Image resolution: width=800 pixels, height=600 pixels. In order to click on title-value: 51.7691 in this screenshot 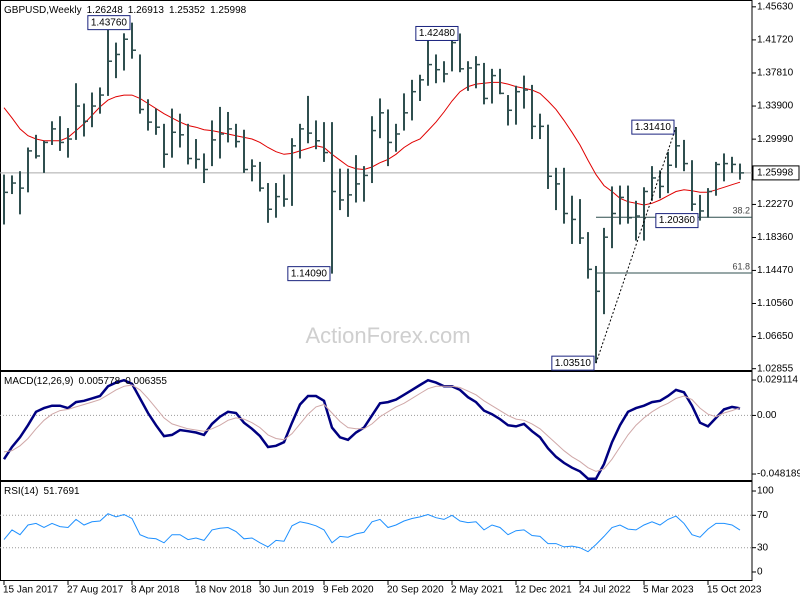, I will do `click(61, 491)`.